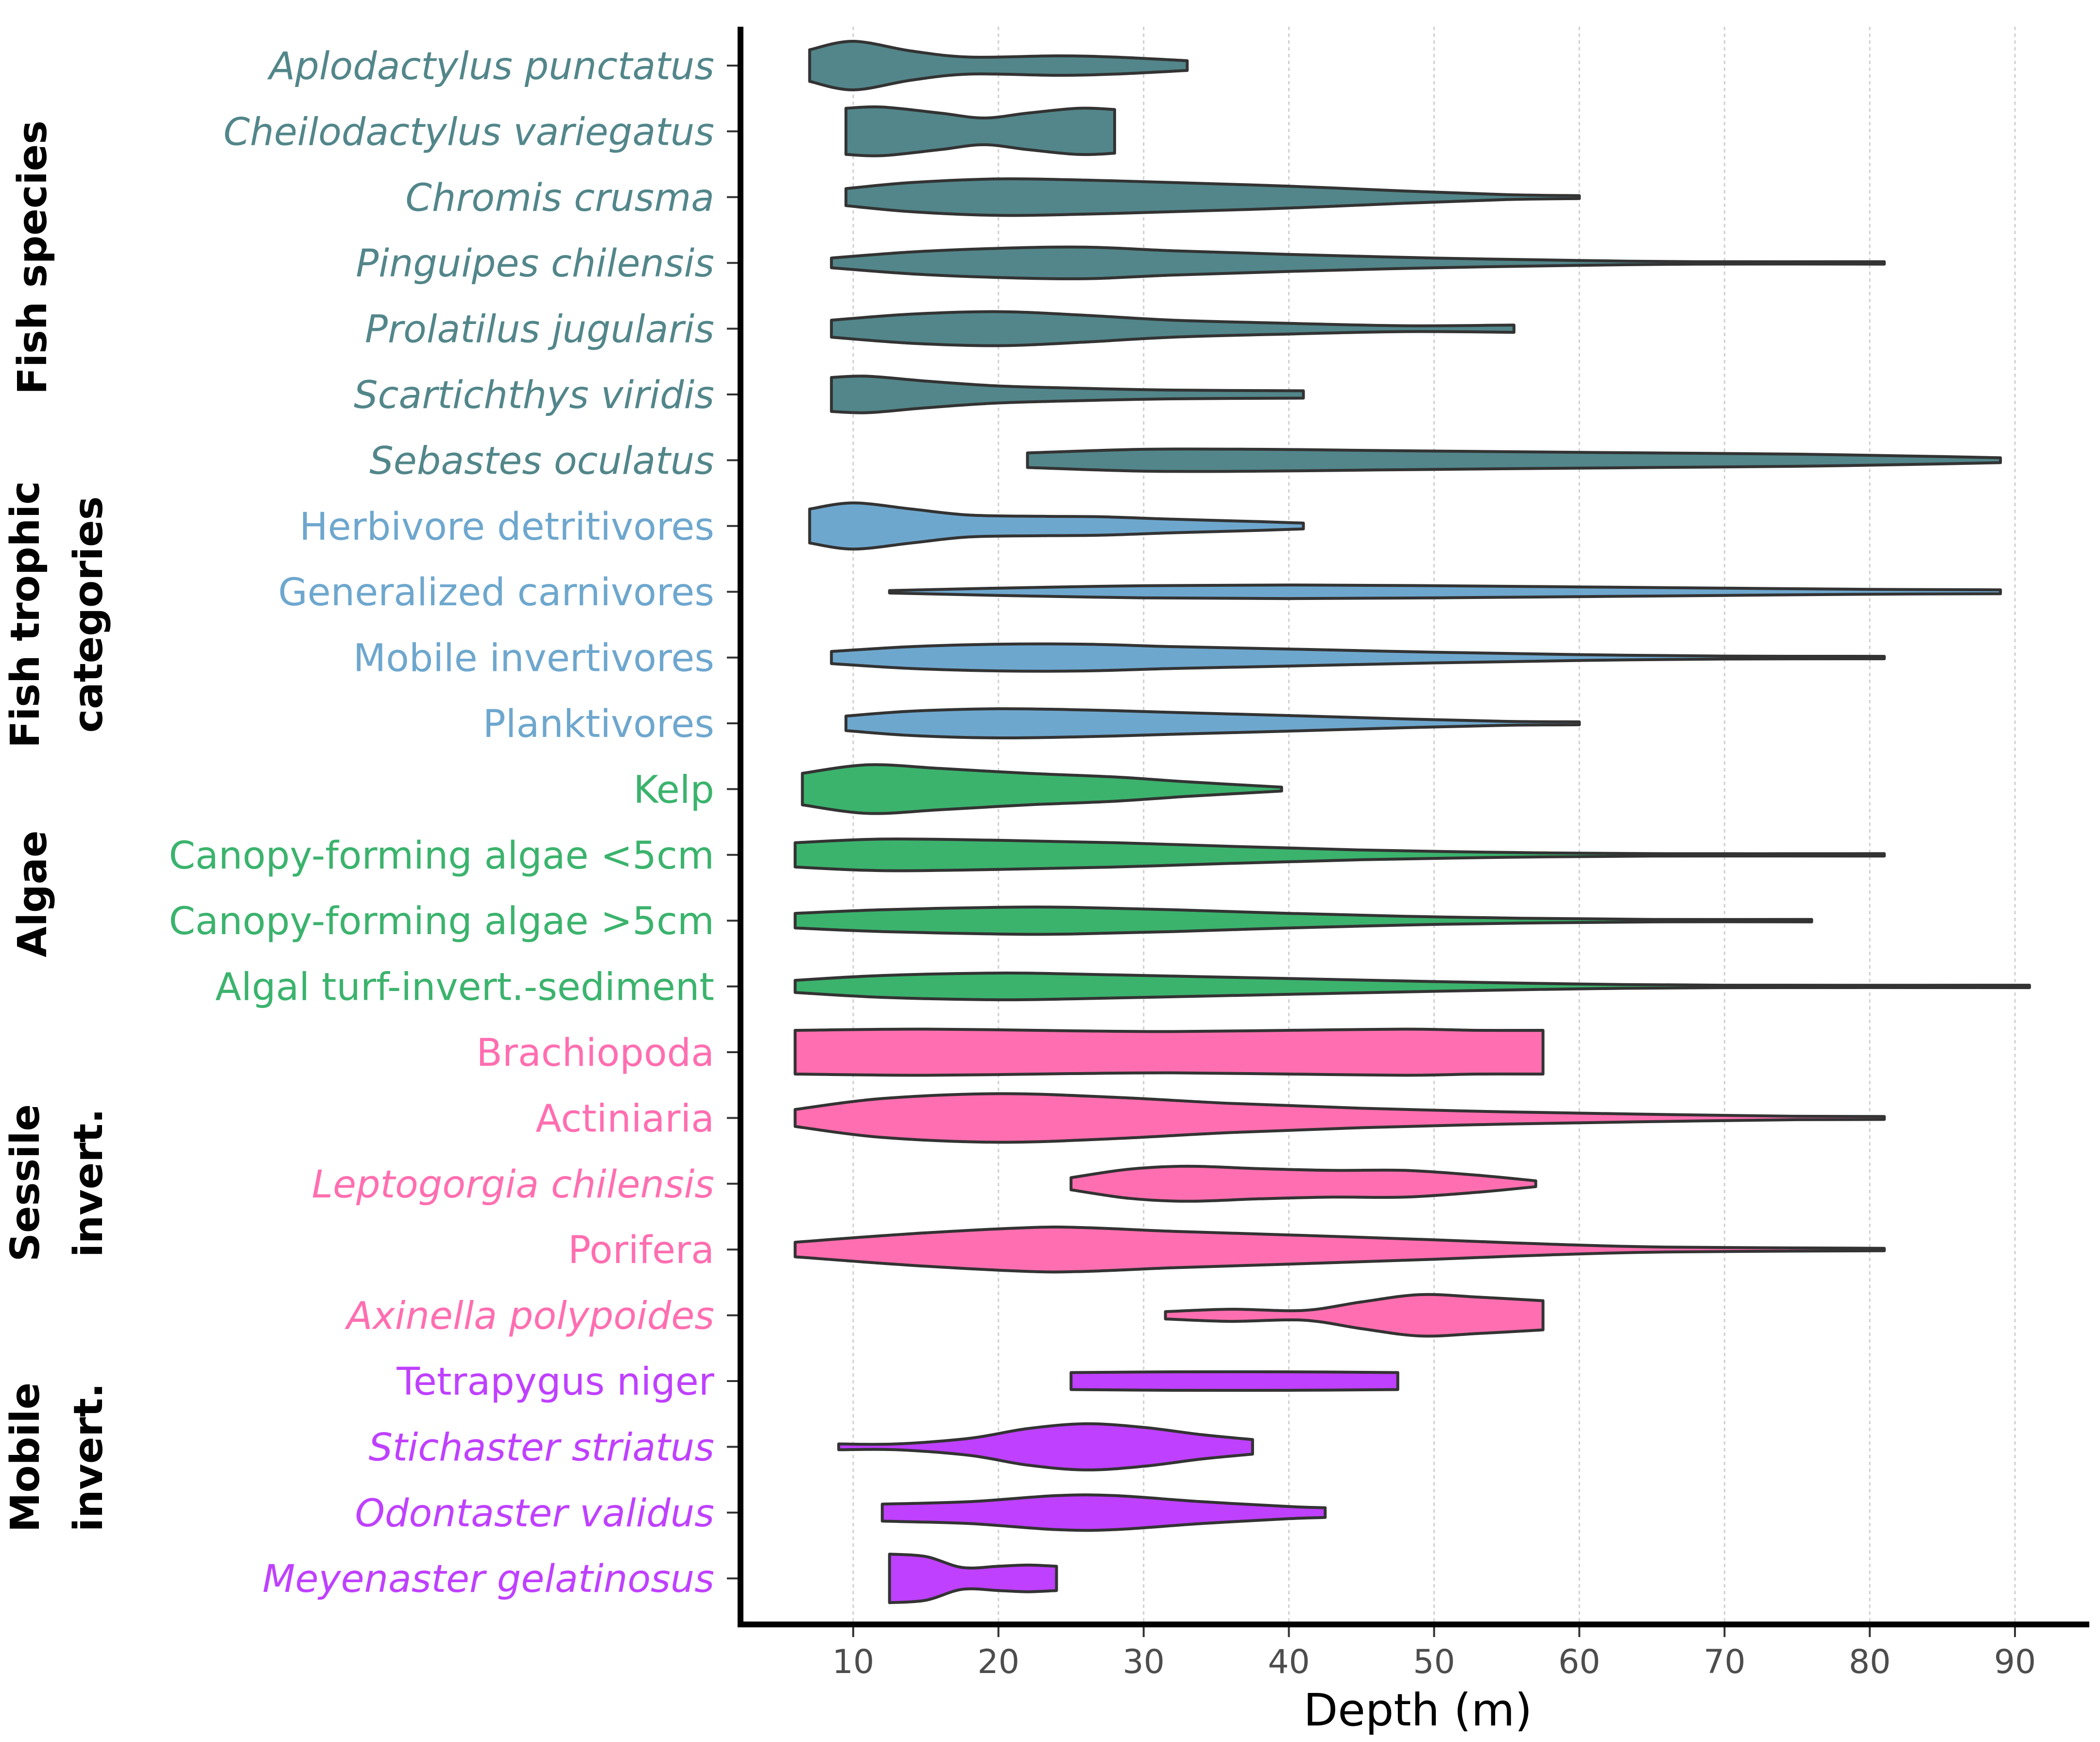  What do you see at coordinates (2015, 1662) in the screenshot?
I see `x-tick-label: 90` at bounding box center [2015, 1662].